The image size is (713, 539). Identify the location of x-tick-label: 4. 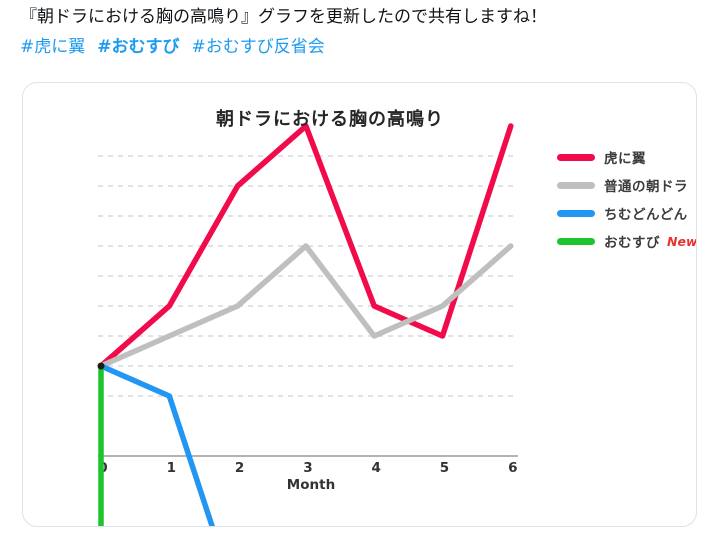
(375, 468).